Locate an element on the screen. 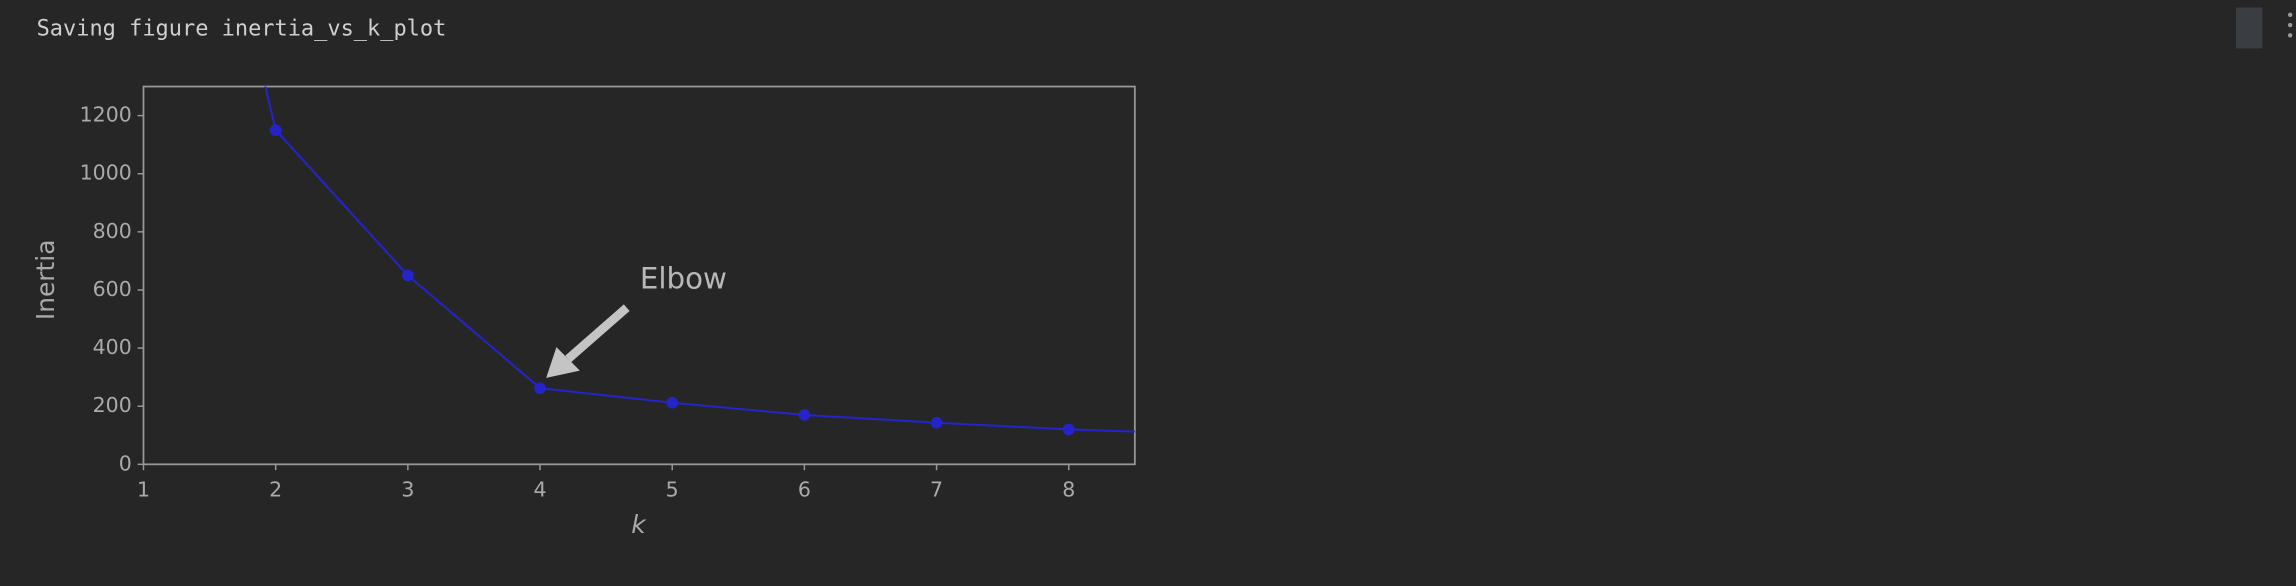  x-tick-label: 3 is located at coordinates (407, 490).